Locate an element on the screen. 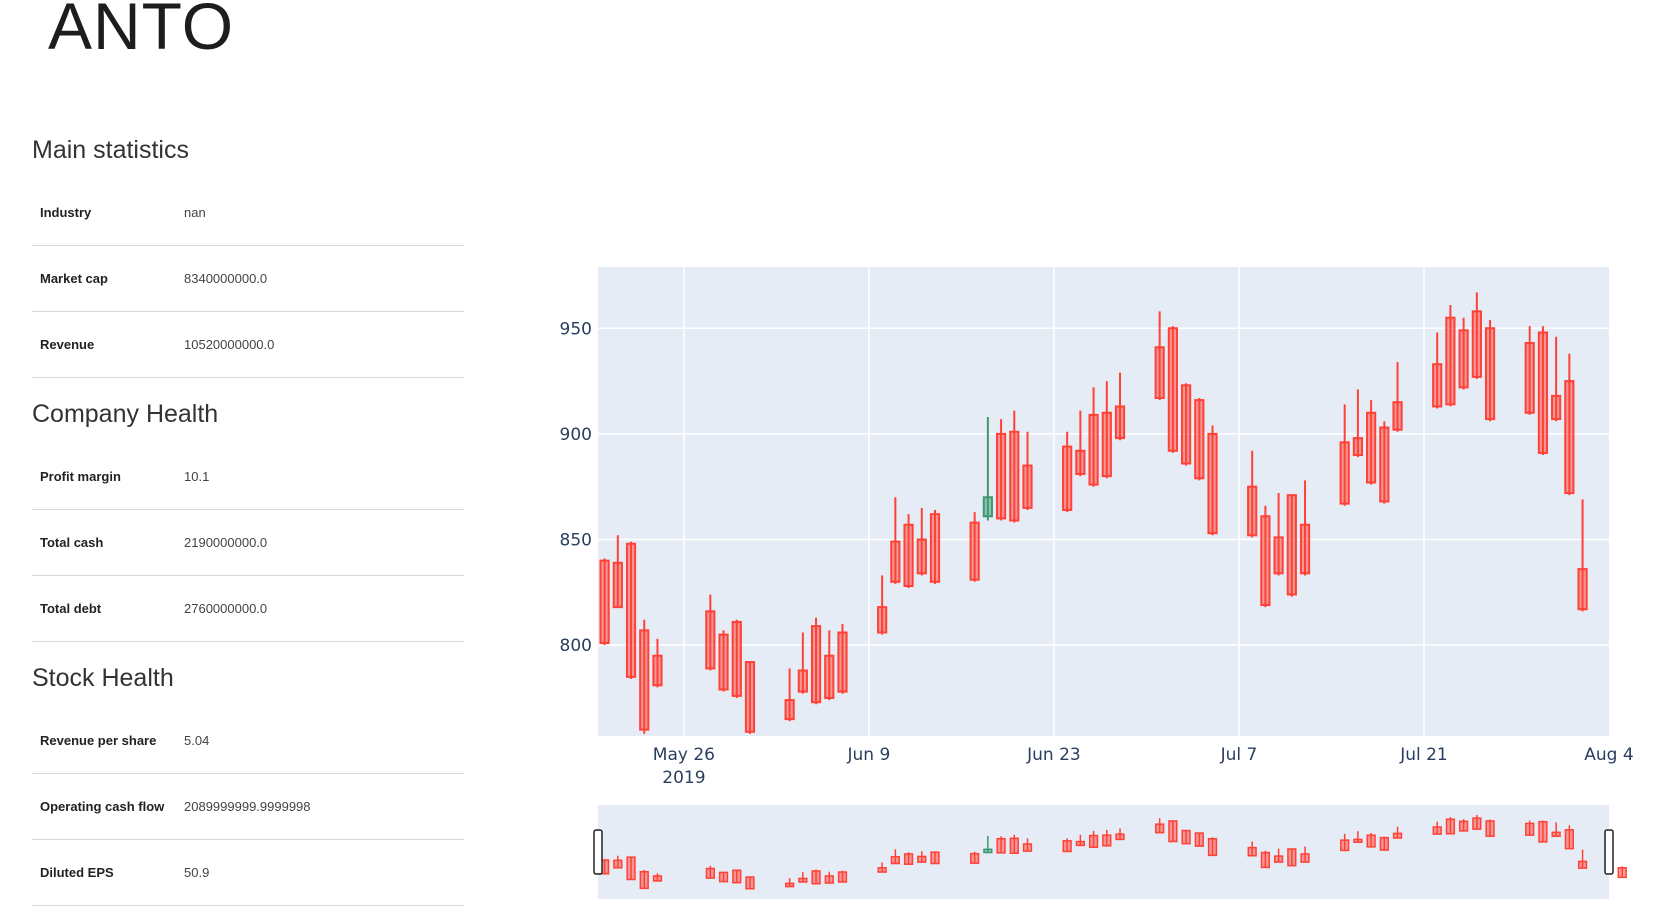 This screenshot has width=1679, height=922. rangeslider-left-handle is located at coordinates (598, 852).